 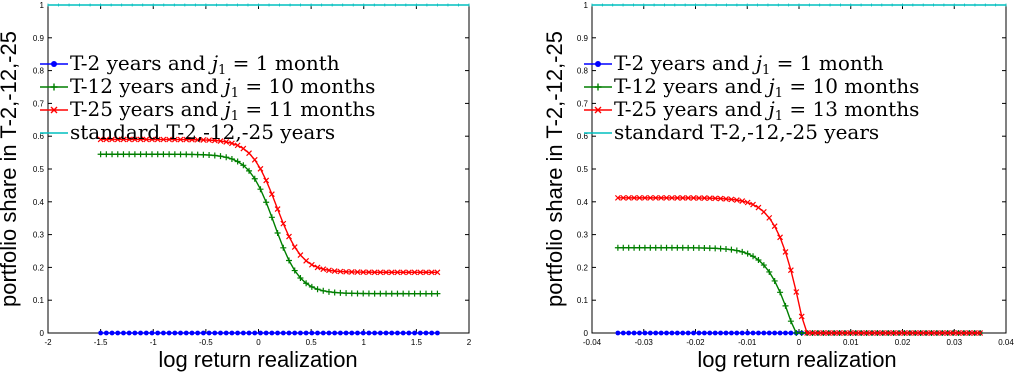 What do you see at coordinates (207, 87) in the screenshot?
I see `left-legend-item: T-12 years and j1 = 10 months` at bounding box center [207, 87].